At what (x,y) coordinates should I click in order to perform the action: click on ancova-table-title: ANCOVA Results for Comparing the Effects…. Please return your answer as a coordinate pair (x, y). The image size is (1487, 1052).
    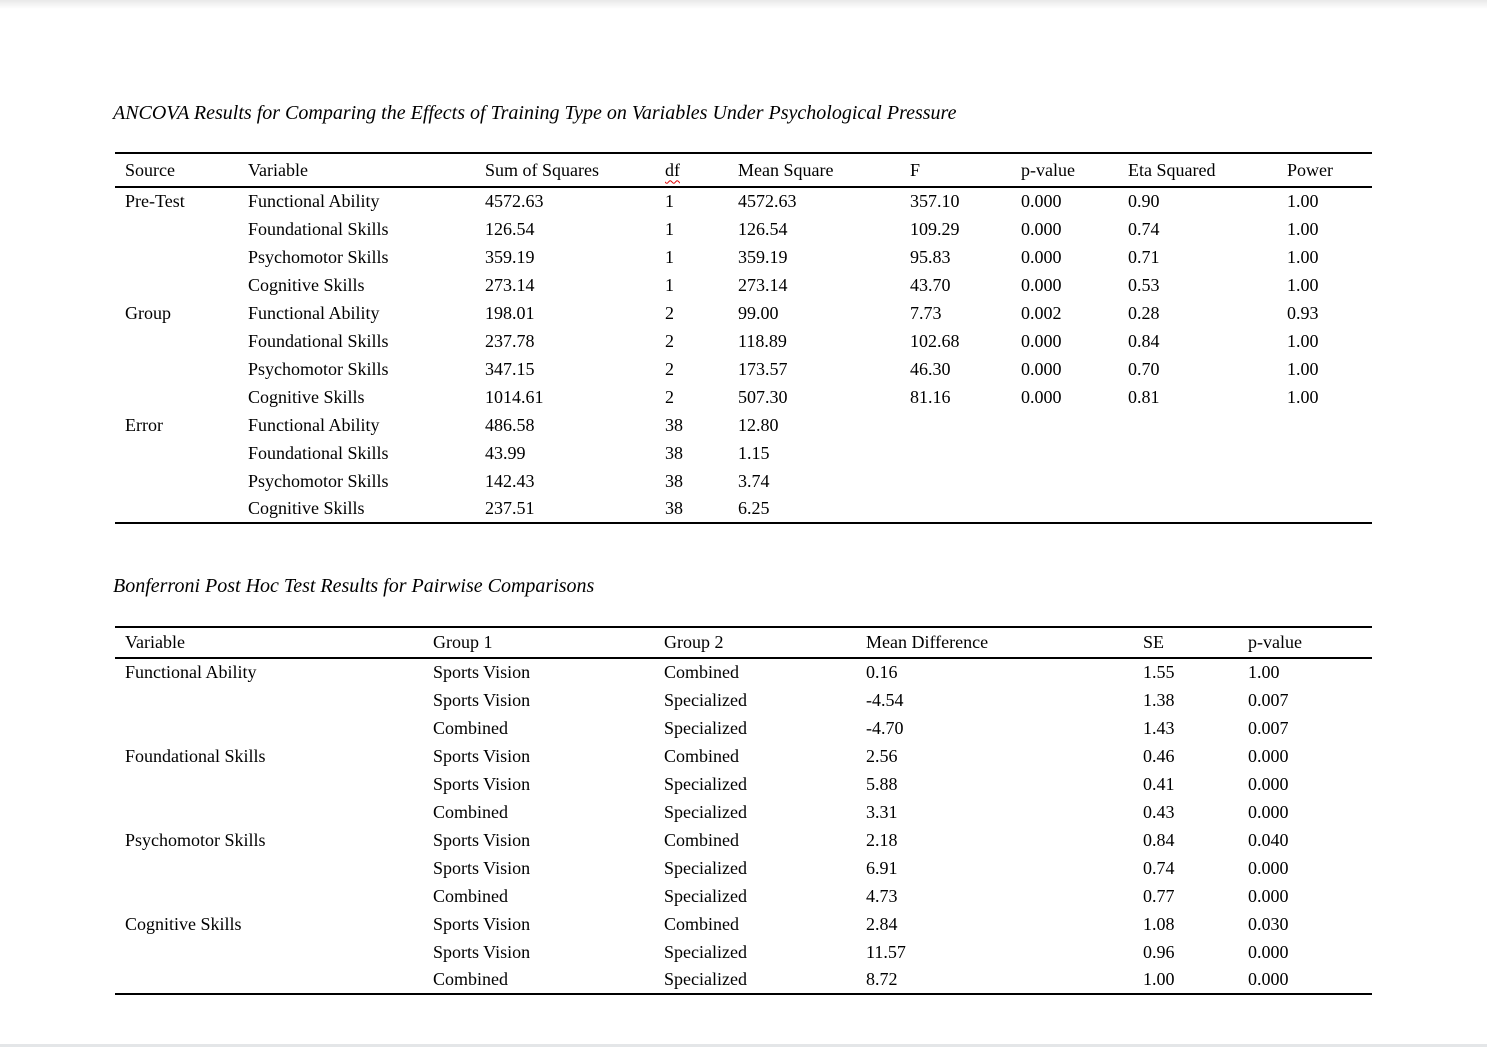
    Looking at the image, I should click on (535, 113).